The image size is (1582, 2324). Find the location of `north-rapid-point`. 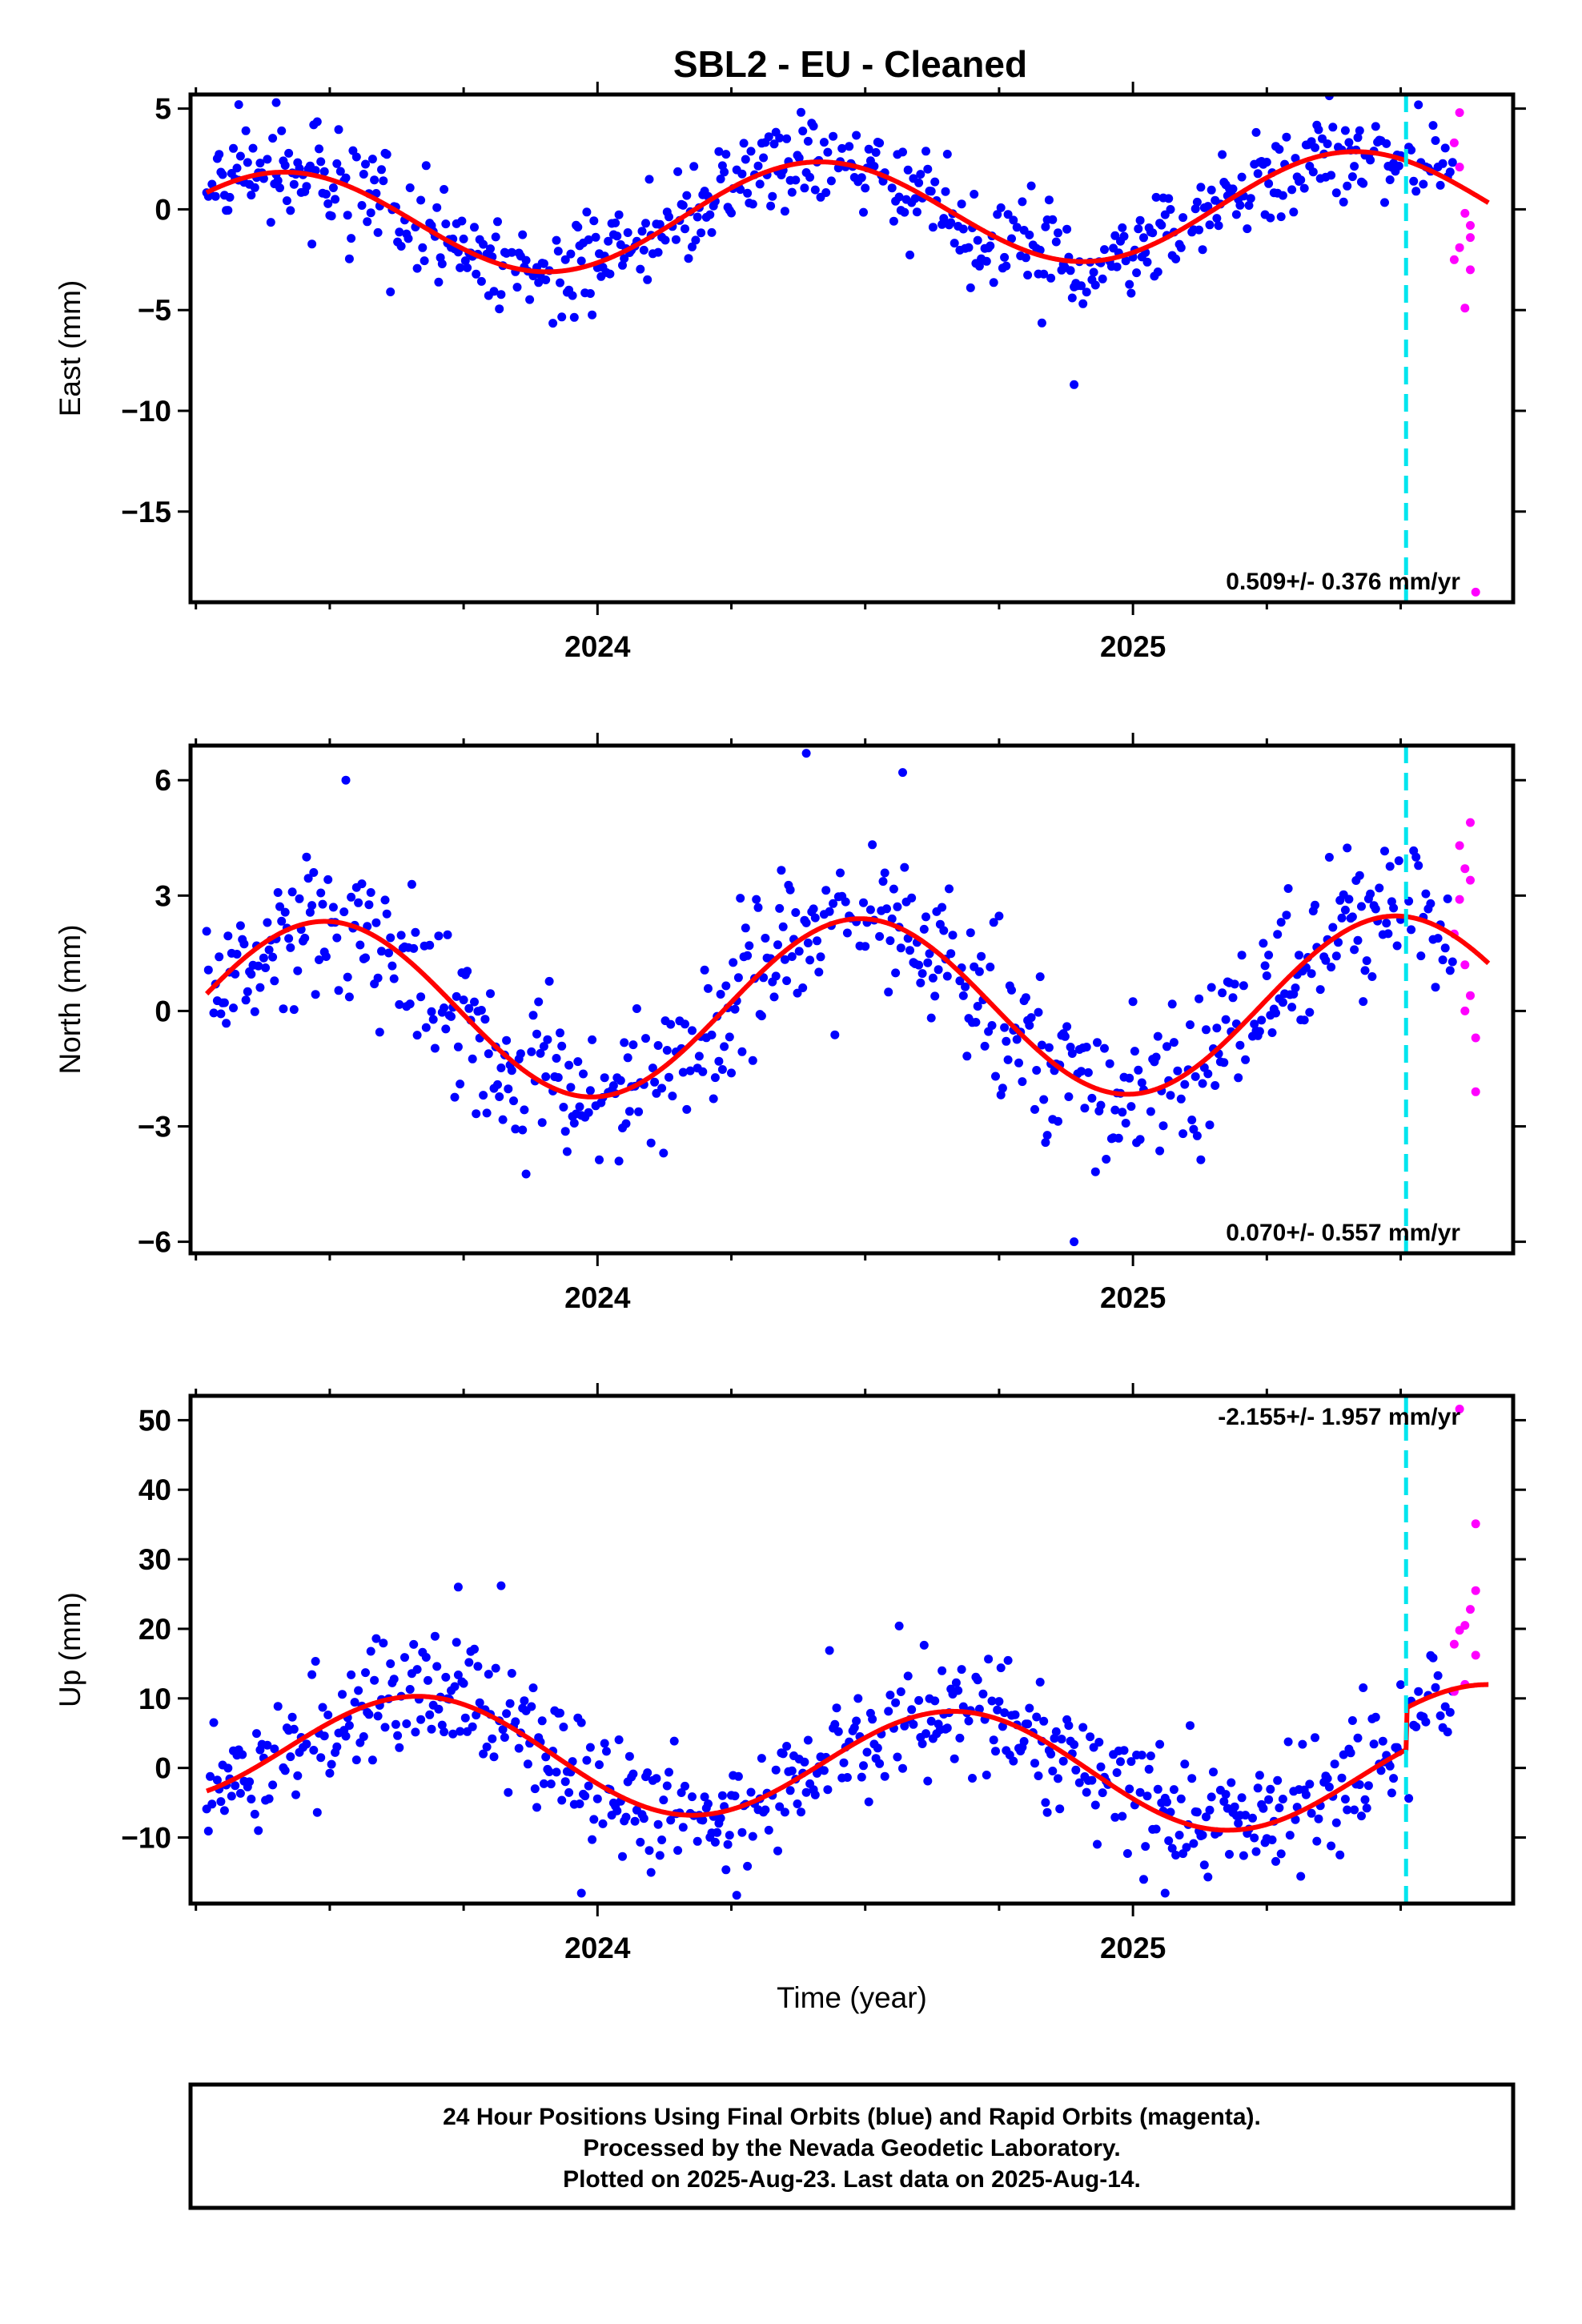

north-rapid-point is located at coordinates (1460, 899).